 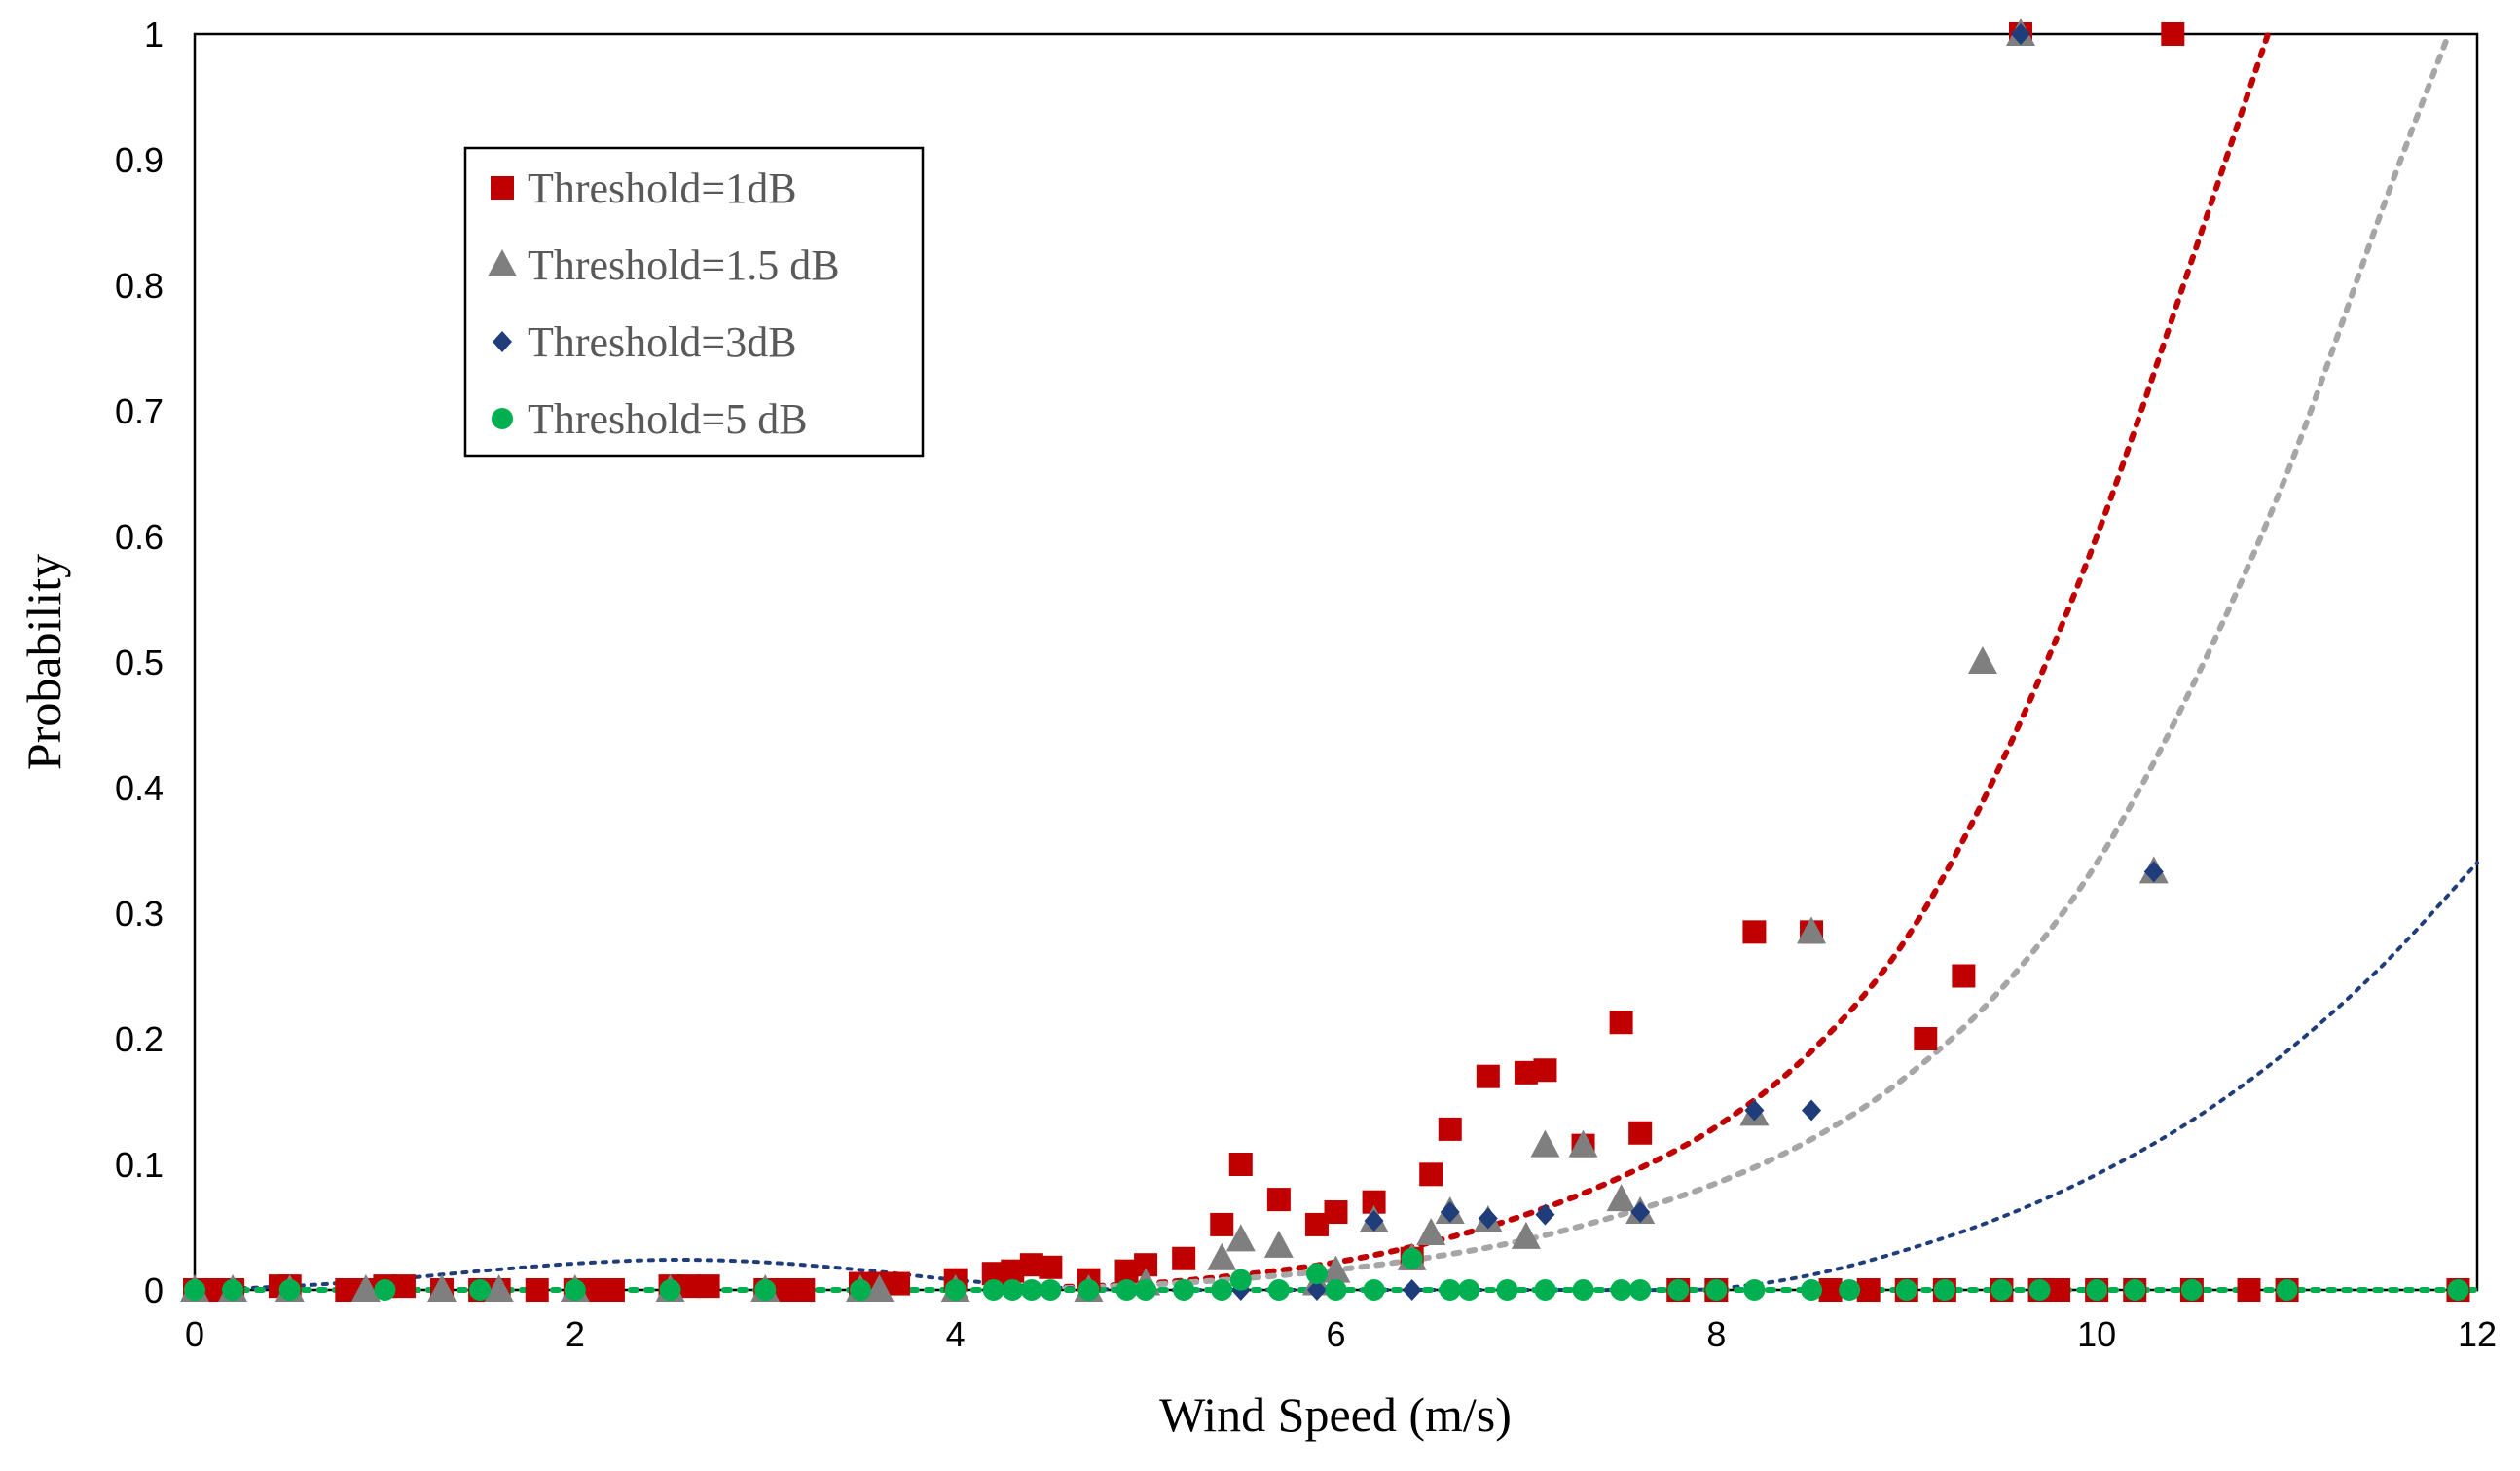 What do you see at coordinates (662, 342) in the screenshot?
I see `legend-label-2: Threshold=3dB` at bounding box center [662, 342].